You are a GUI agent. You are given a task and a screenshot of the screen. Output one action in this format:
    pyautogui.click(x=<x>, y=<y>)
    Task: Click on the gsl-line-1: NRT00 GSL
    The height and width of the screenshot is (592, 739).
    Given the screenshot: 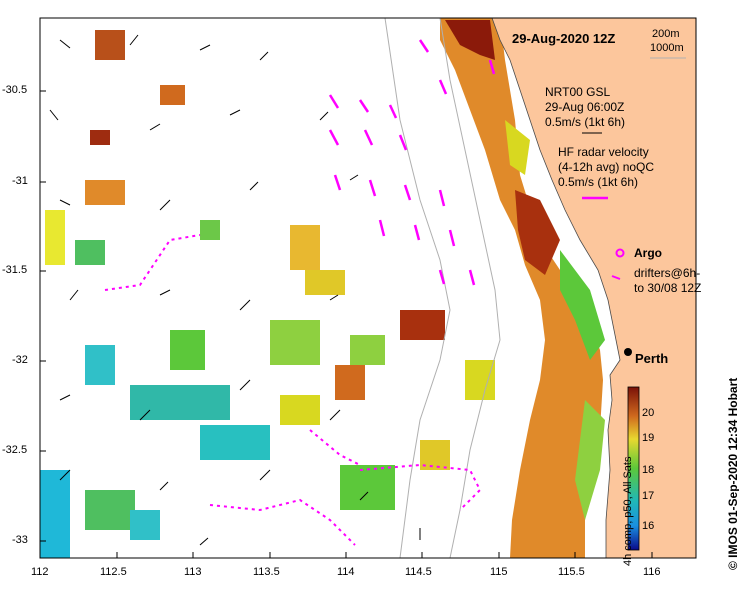 What is the action you would take?
    pyautogui.click(x=578, y=92)
    